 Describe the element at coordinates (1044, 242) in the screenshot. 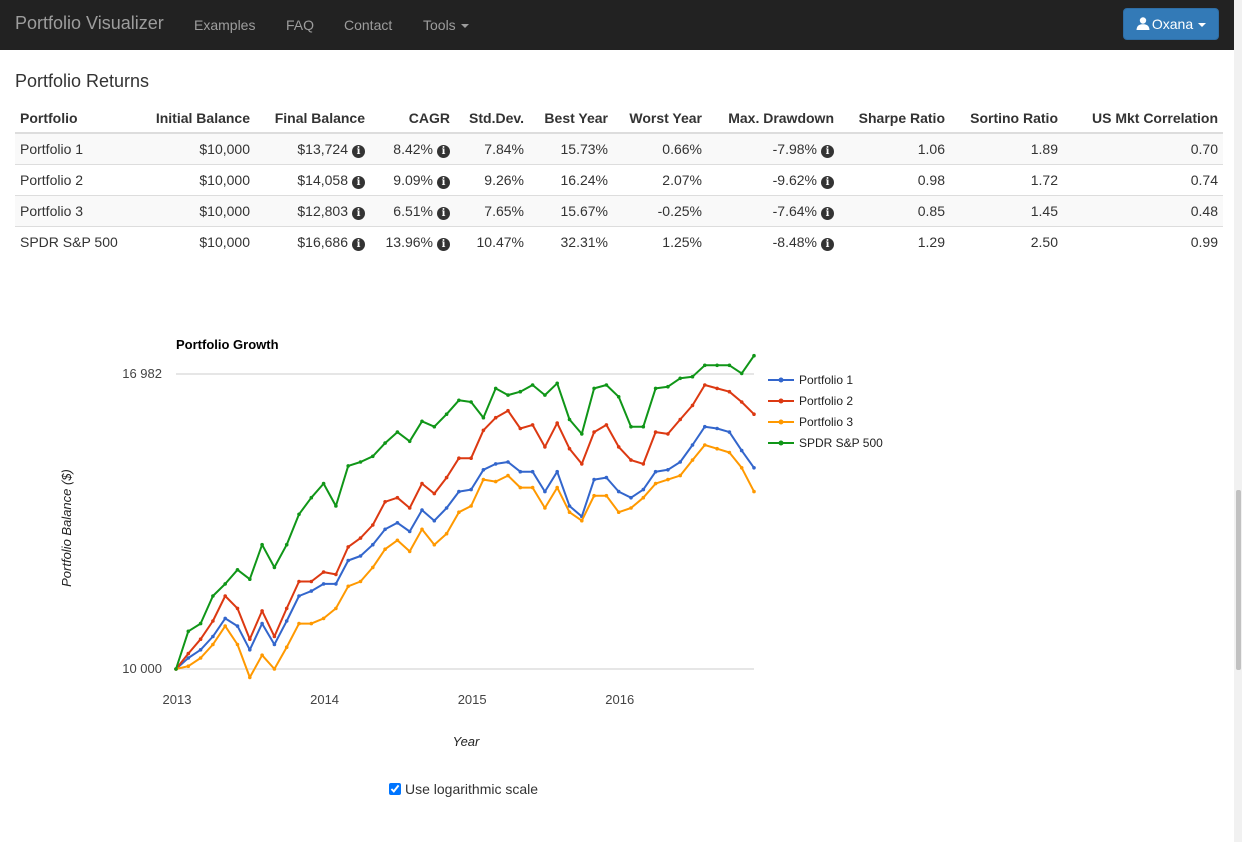

I see `cell-value: 2.50` at that location.